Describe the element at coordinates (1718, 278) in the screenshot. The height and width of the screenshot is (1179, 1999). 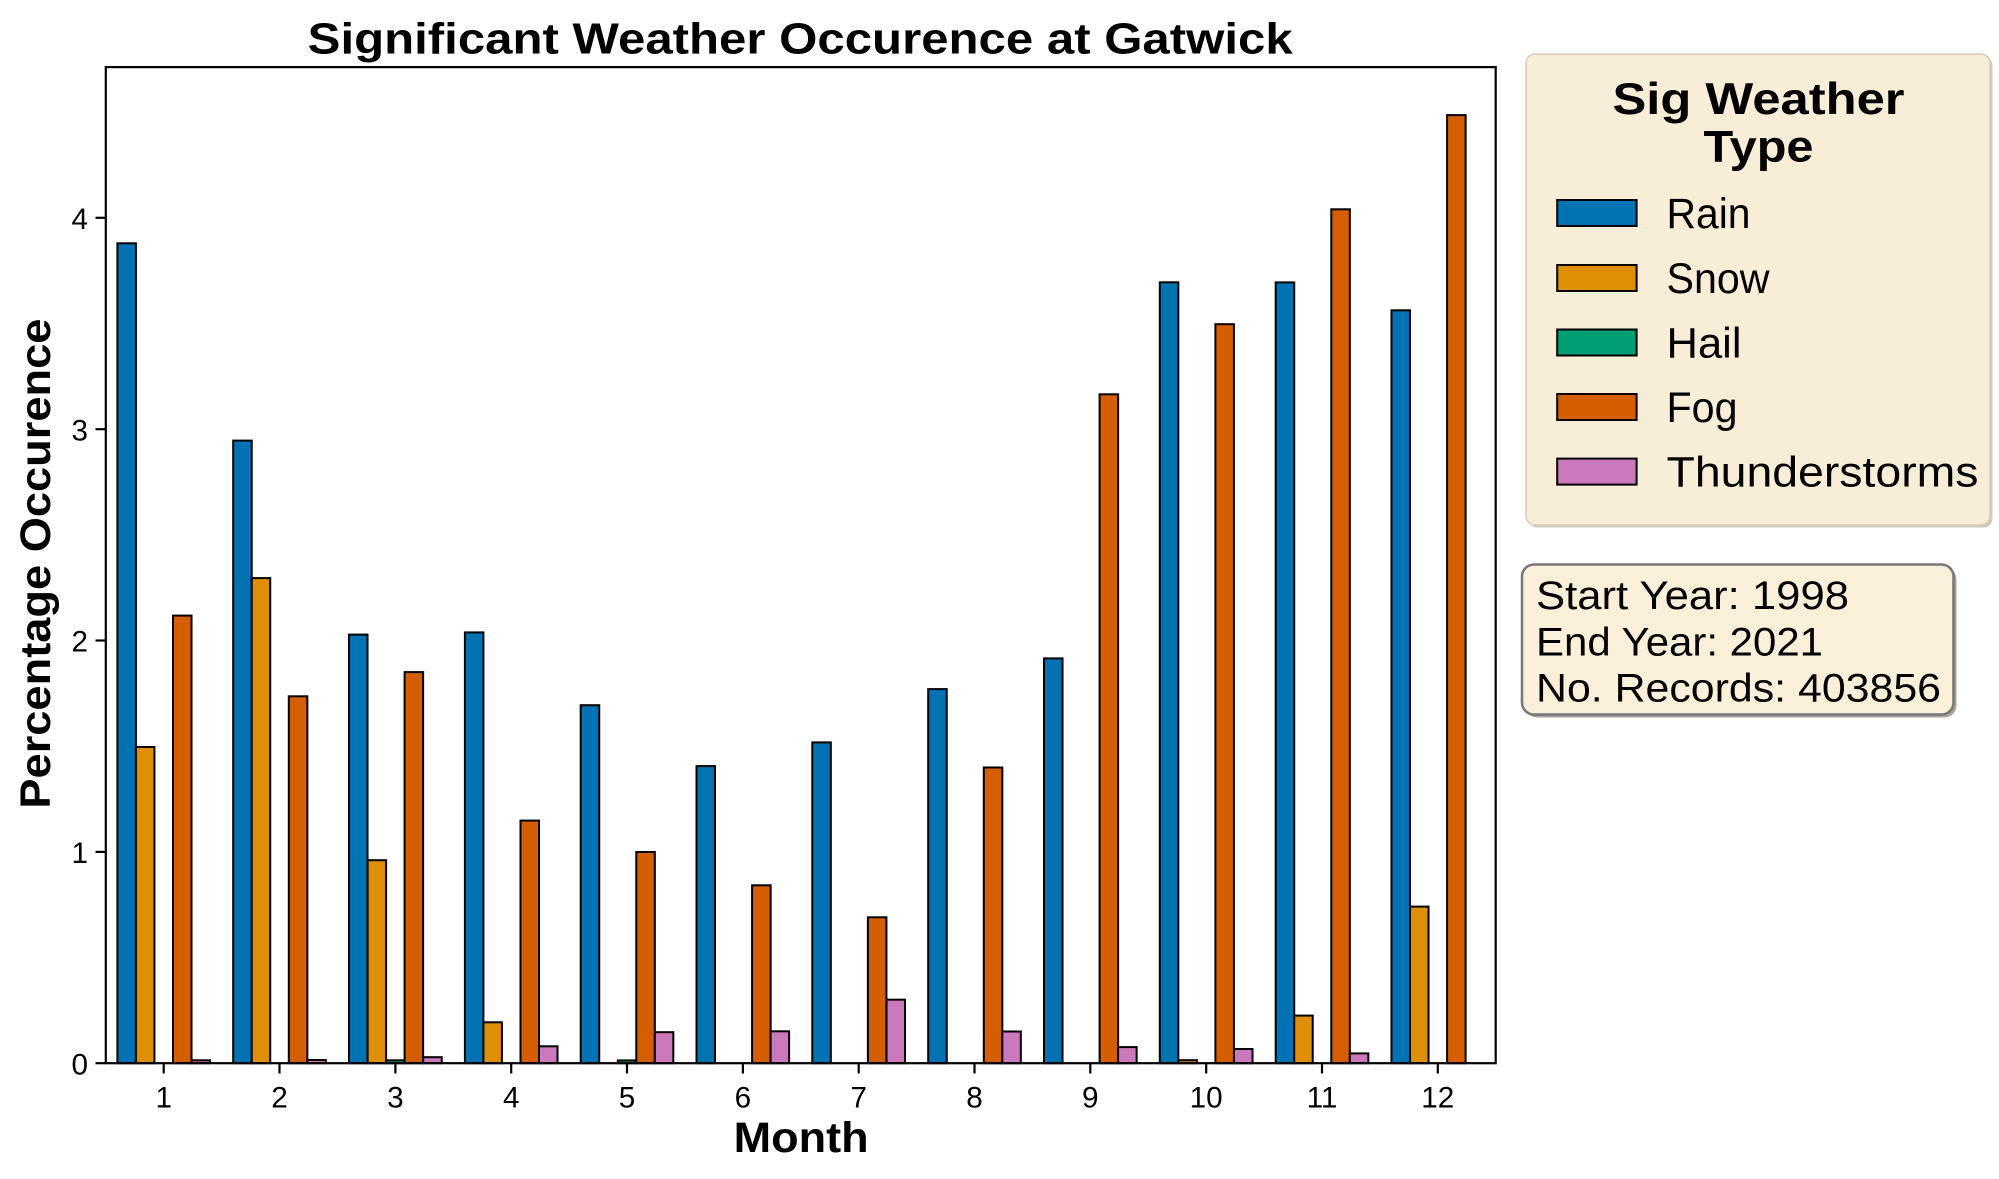
I see `svg-text: Snow` at that location.